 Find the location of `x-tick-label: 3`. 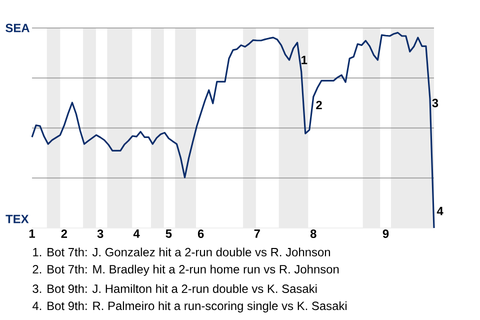

x-tick-label: 3 is located at coordinates (100, 234).